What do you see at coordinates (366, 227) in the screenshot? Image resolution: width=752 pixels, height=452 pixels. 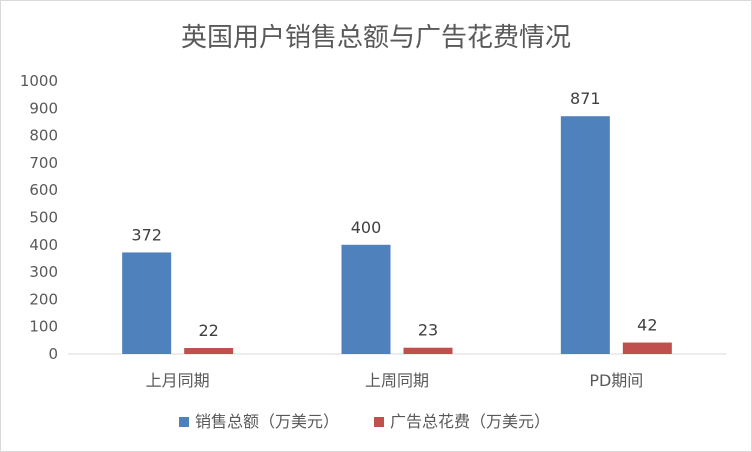 I see `data-label: 400` at bounding box center [366, 227].